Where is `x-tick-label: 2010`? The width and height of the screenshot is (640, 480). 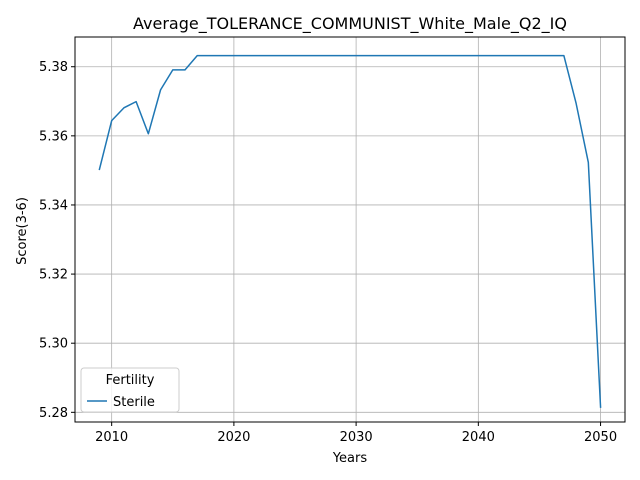
x-tick-label: 2010 is located at coordinates (111, 437).